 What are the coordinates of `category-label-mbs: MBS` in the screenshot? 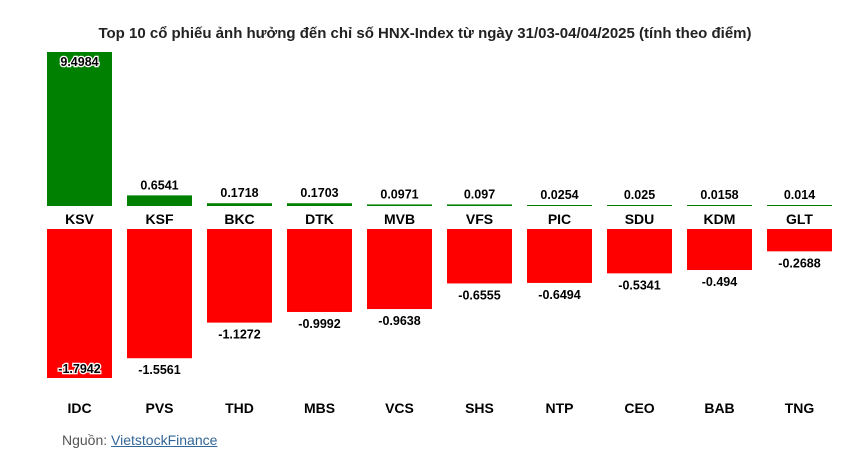 It's located at (319, 408).